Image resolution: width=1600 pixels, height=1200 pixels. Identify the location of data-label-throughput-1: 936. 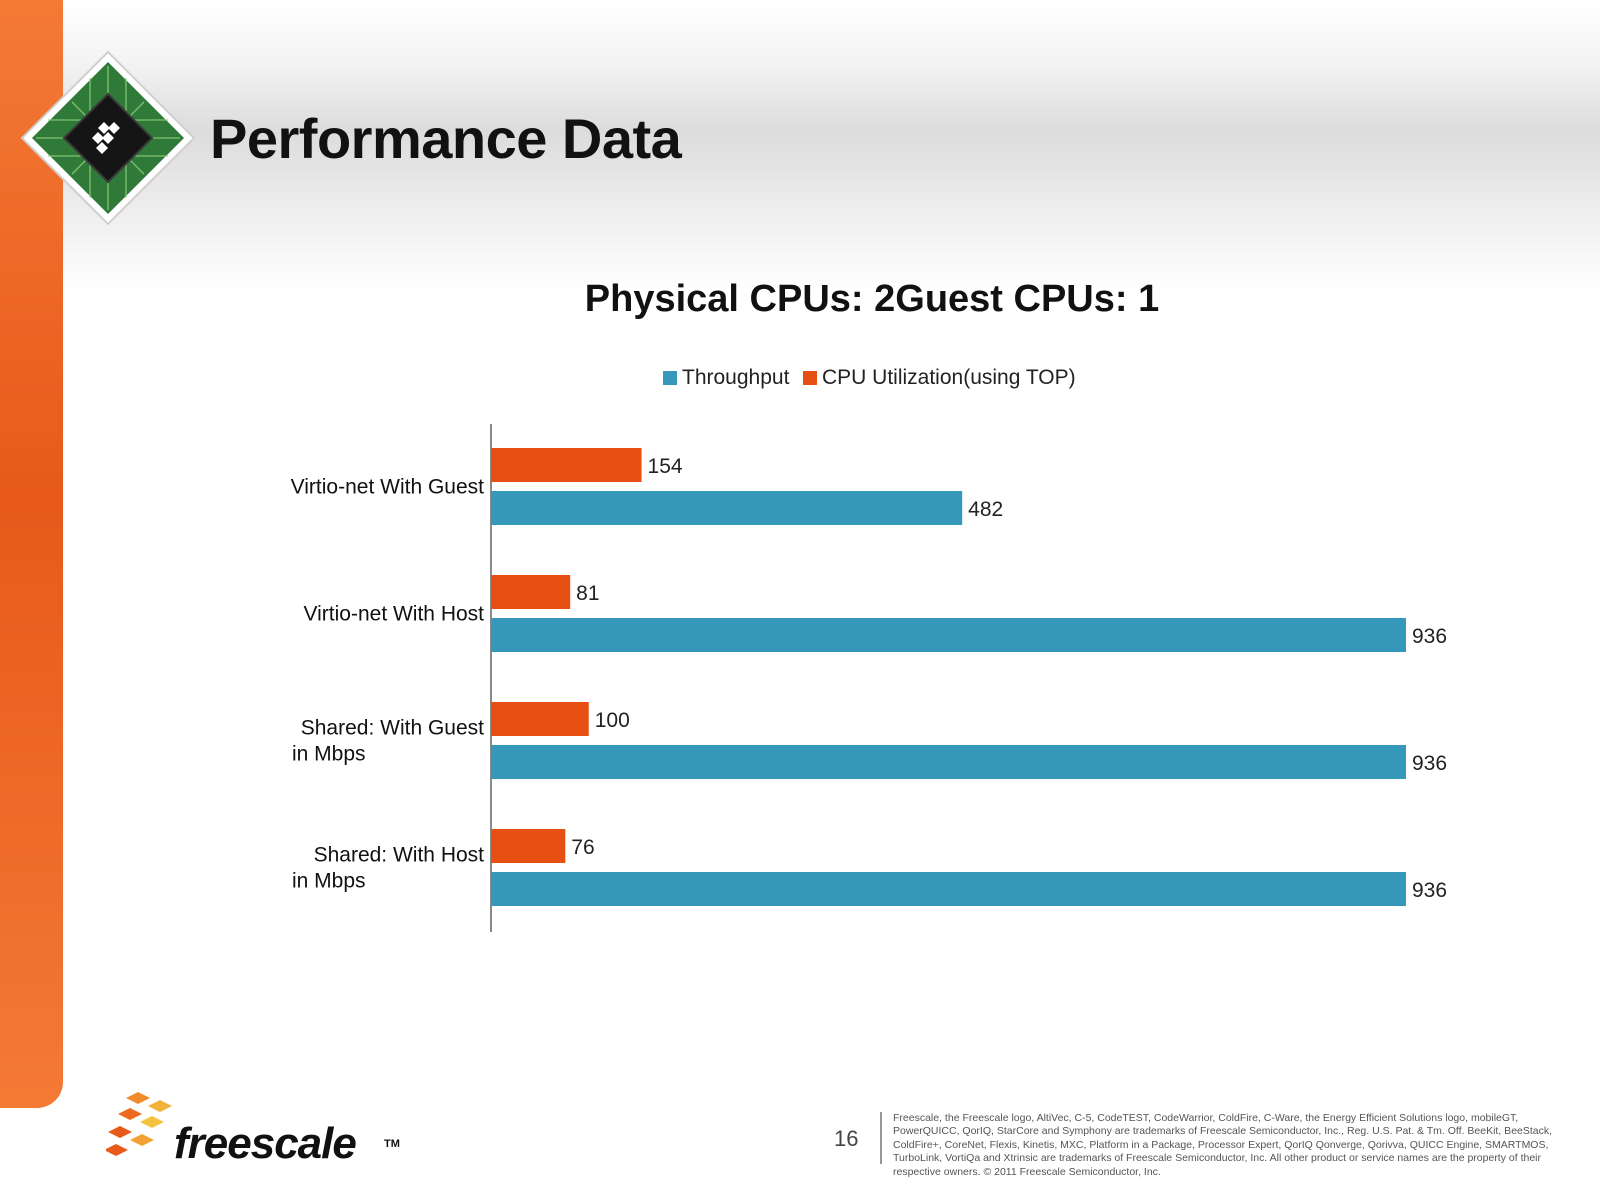
(1429, 636).